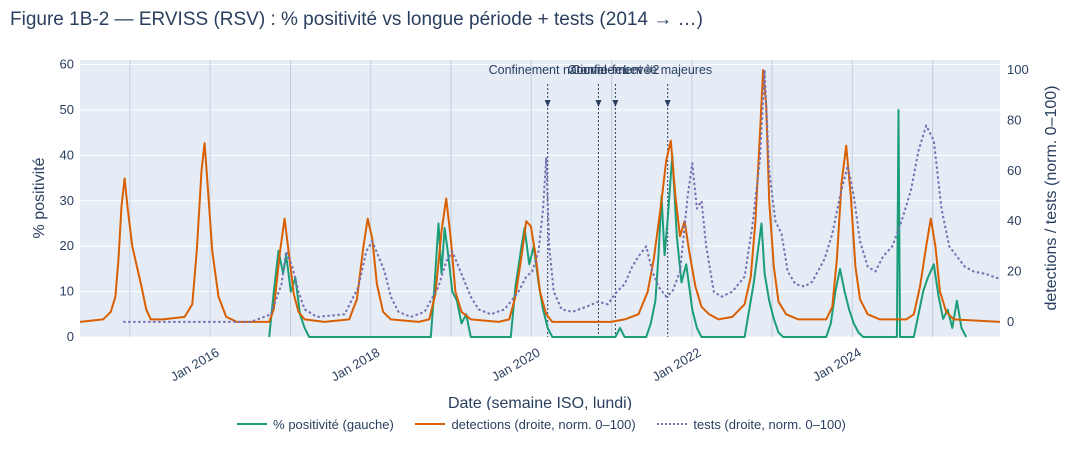  What do you see at coordinates (70, 336) in the screenshot?
I see `y-left-tick-label: 0` at bounding box center [70, 336].